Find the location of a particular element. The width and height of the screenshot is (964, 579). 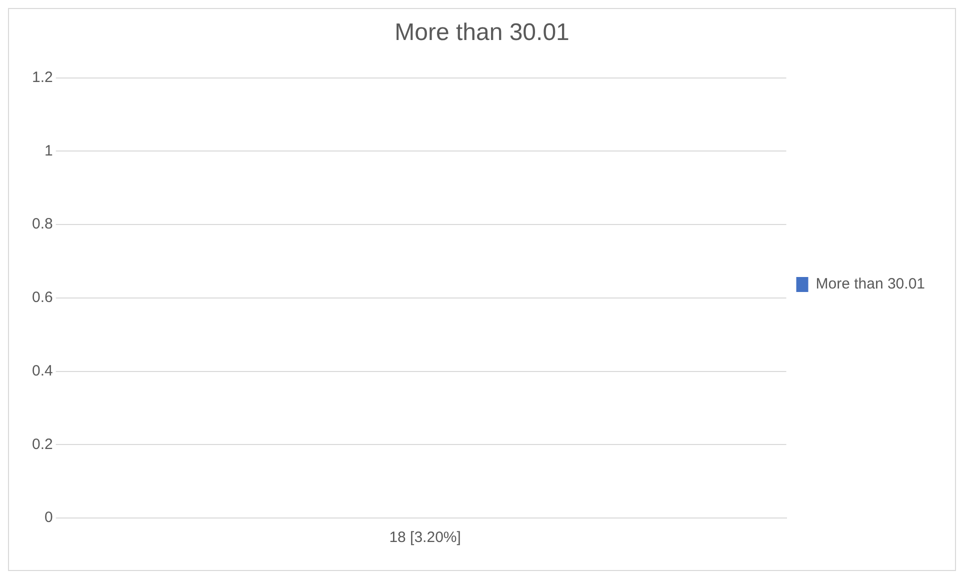

legend-label: More than 30.01 is located at coordinates (871, 284).